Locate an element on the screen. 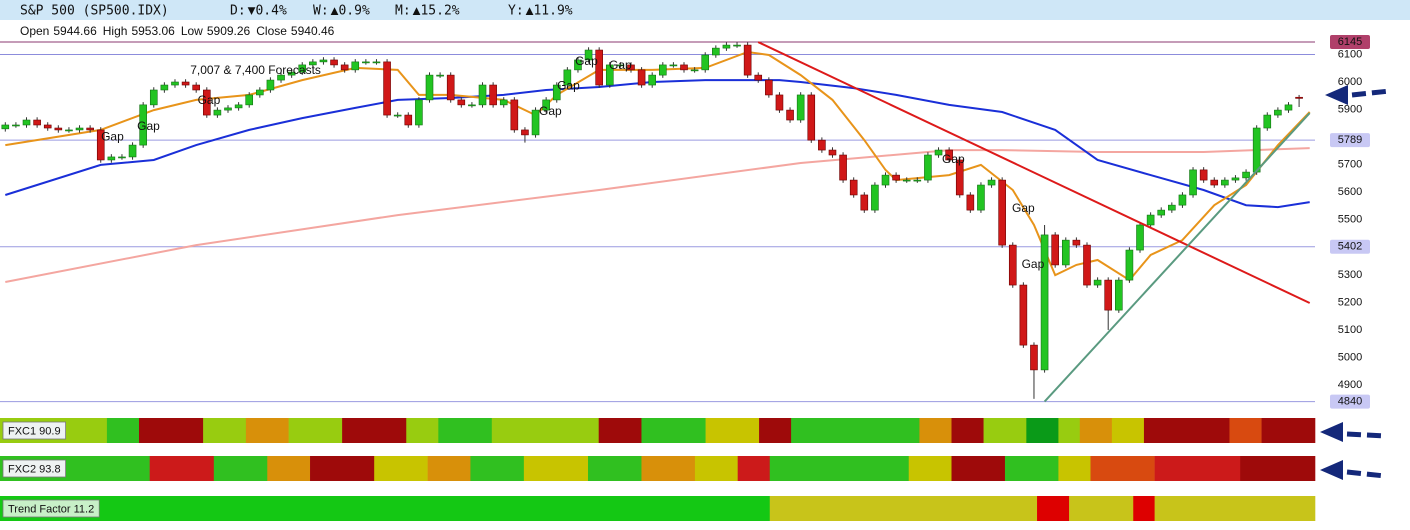 This screenshot has width=1410, height=530. change-value: ▲0.9% is located at coordinates (350, 11).